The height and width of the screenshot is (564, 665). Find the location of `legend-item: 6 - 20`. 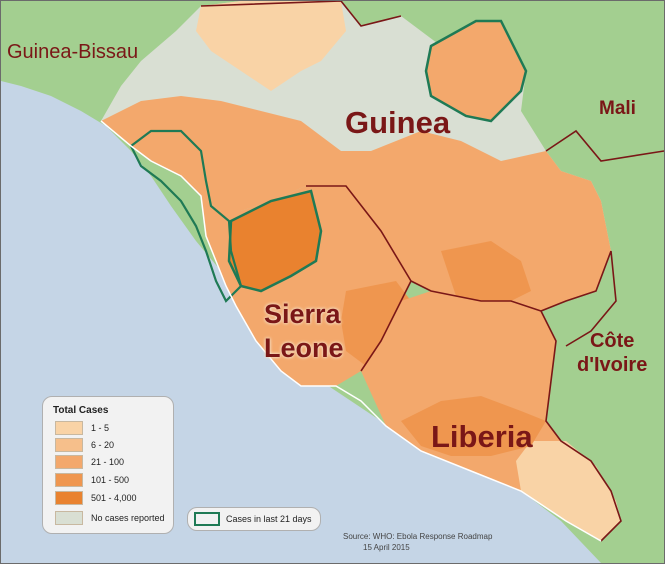

legend-item: 6 - 20 is located at coordinates (84, 445).